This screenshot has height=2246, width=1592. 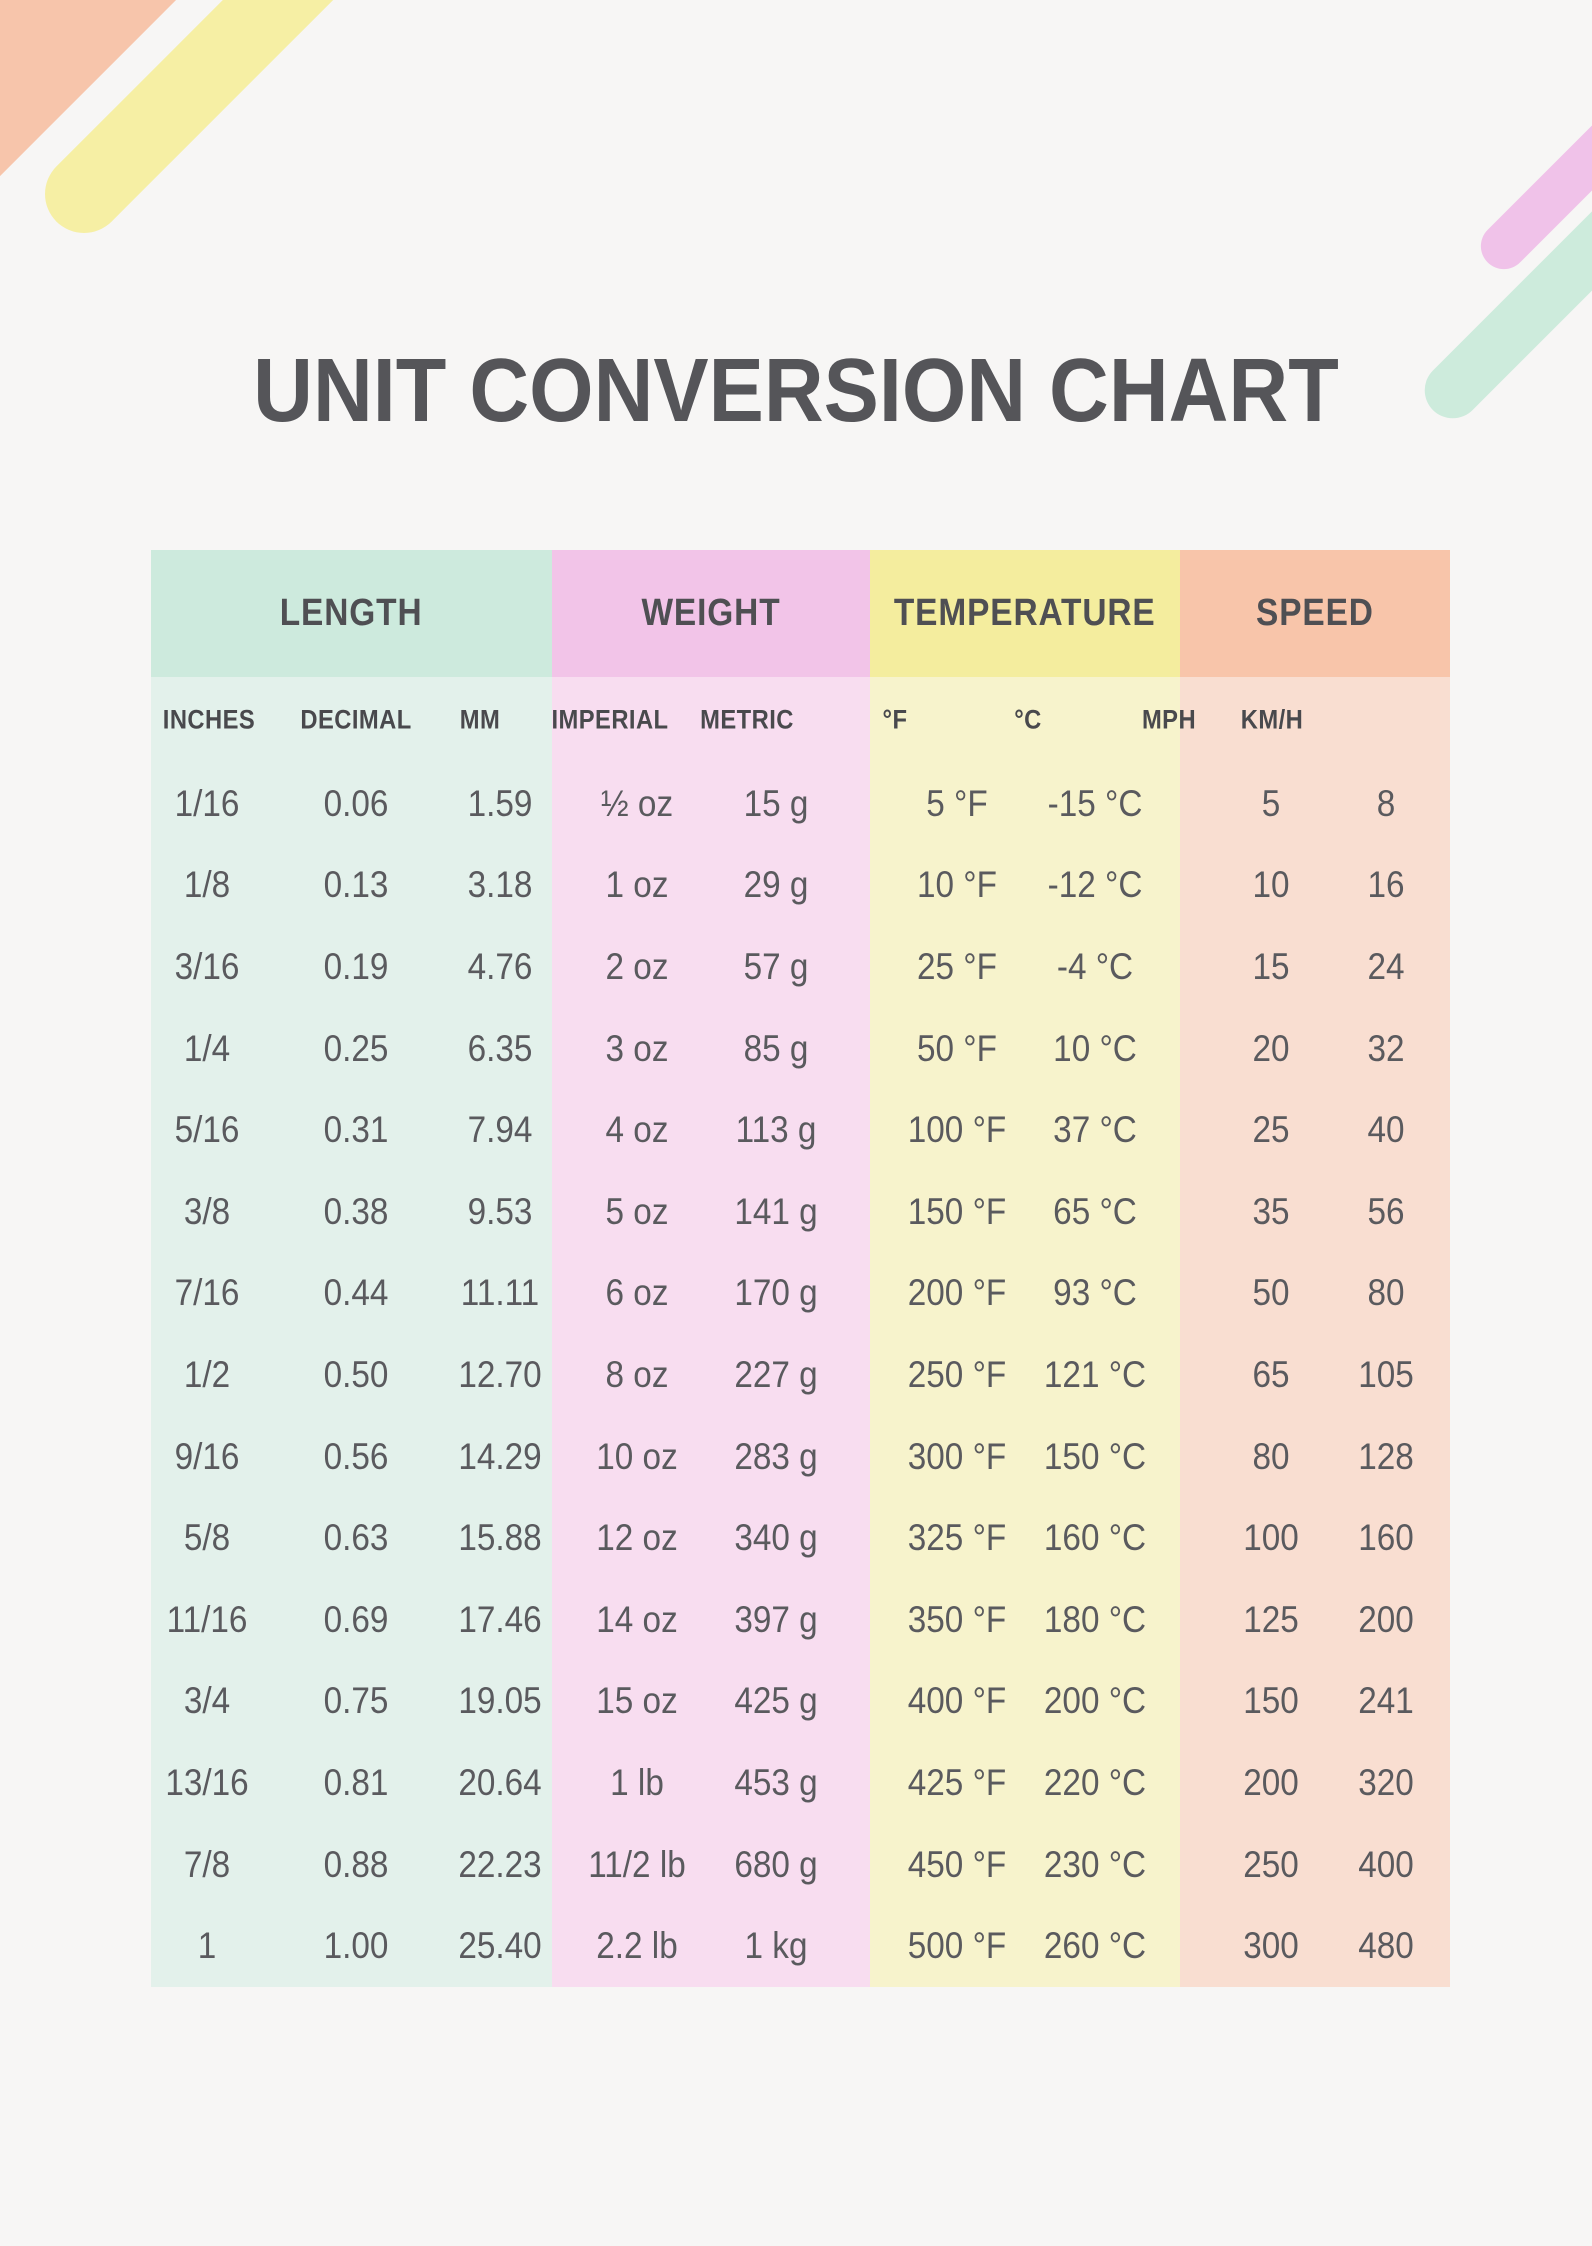 What do you see at coordinates (1271, 1538) in the screenshot?
I see `cell-mph: 100` at bounding box center [1271, 1538].